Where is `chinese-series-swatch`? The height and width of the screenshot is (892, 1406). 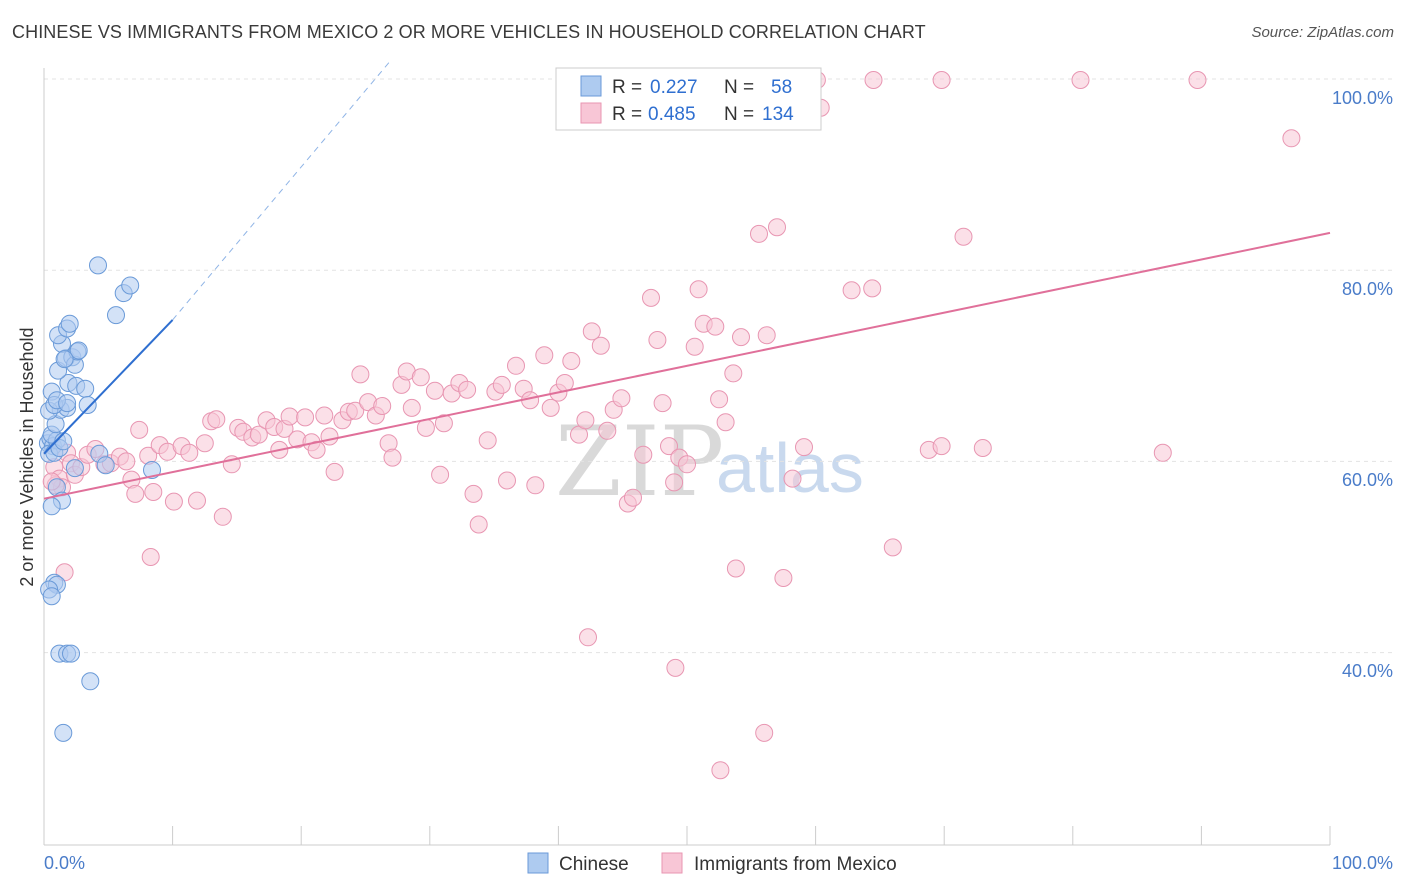 chinese-series-swatch is located at coordinates (538, 863).